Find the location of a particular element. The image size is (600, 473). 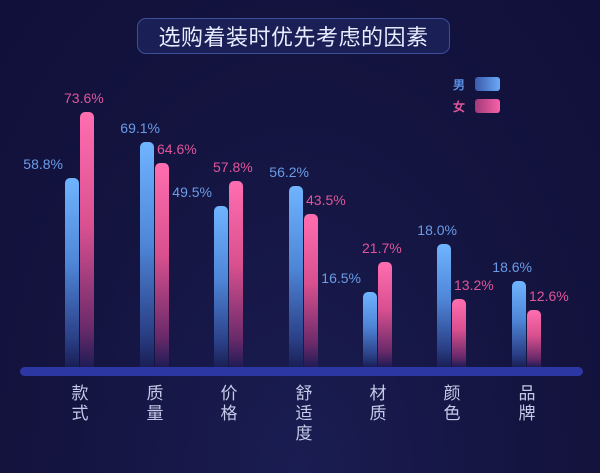

data-label-male: 69.1% is located at coordinates (140, 128).